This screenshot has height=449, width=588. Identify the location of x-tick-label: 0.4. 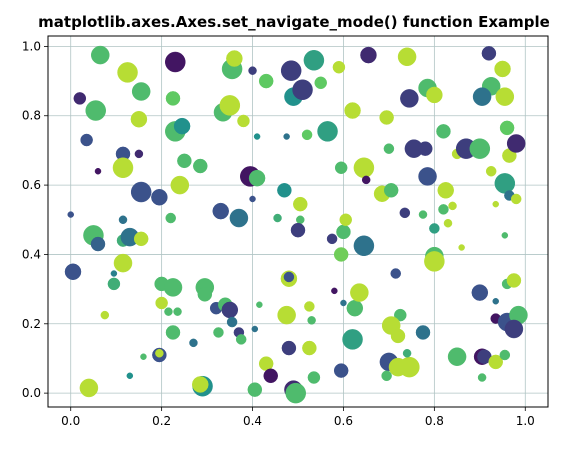
(252, 421).